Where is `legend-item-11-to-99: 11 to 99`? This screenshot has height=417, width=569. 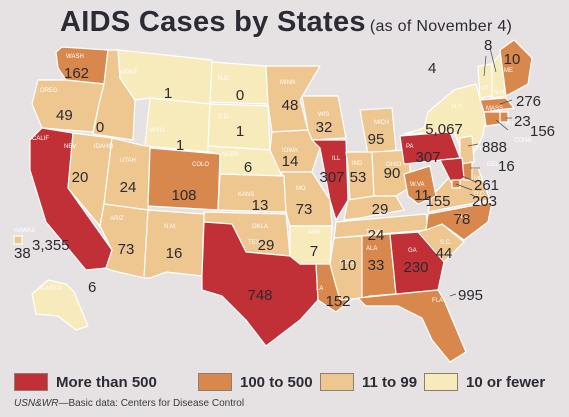 legend-item-11-to-99: 11 to 99 is located at coordinates (368, 382).